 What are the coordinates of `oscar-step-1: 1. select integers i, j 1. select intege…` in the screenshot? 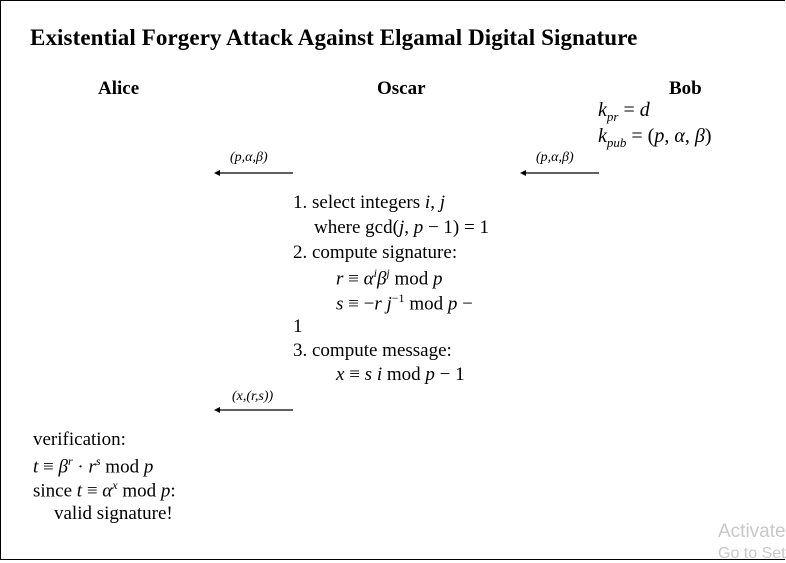 It's located at (369, 202).